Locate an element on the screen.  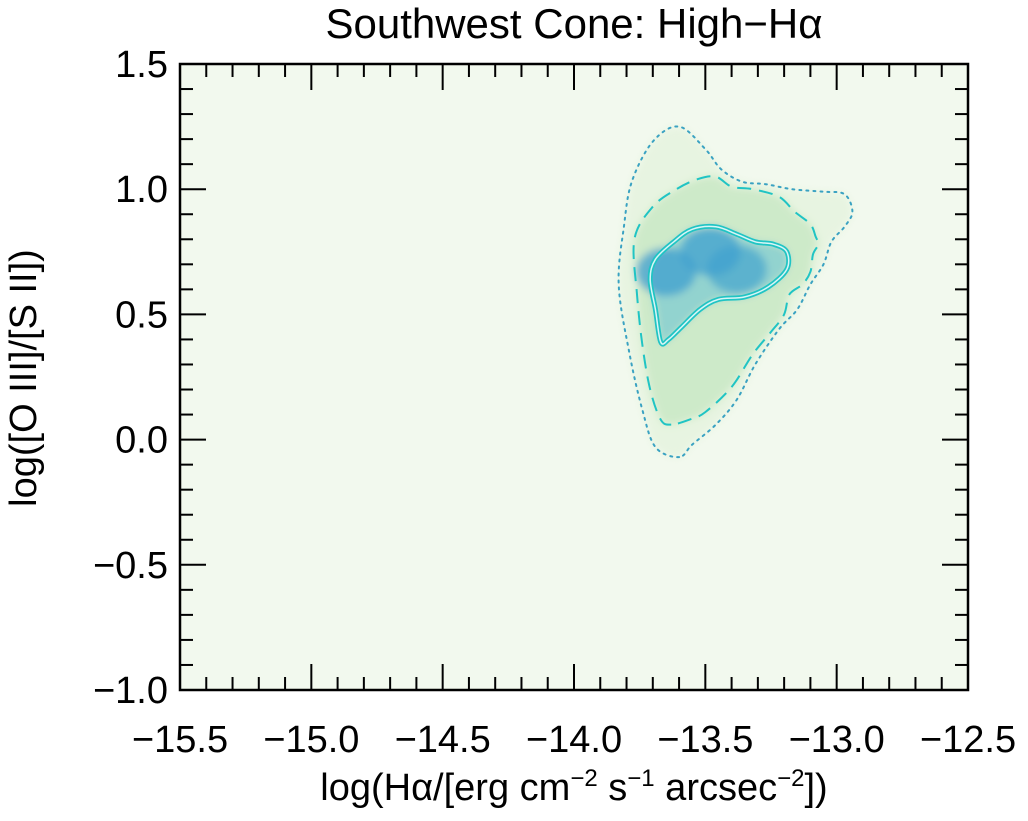
x-tick-label: −14.0 is located at coordinates (574, 740).